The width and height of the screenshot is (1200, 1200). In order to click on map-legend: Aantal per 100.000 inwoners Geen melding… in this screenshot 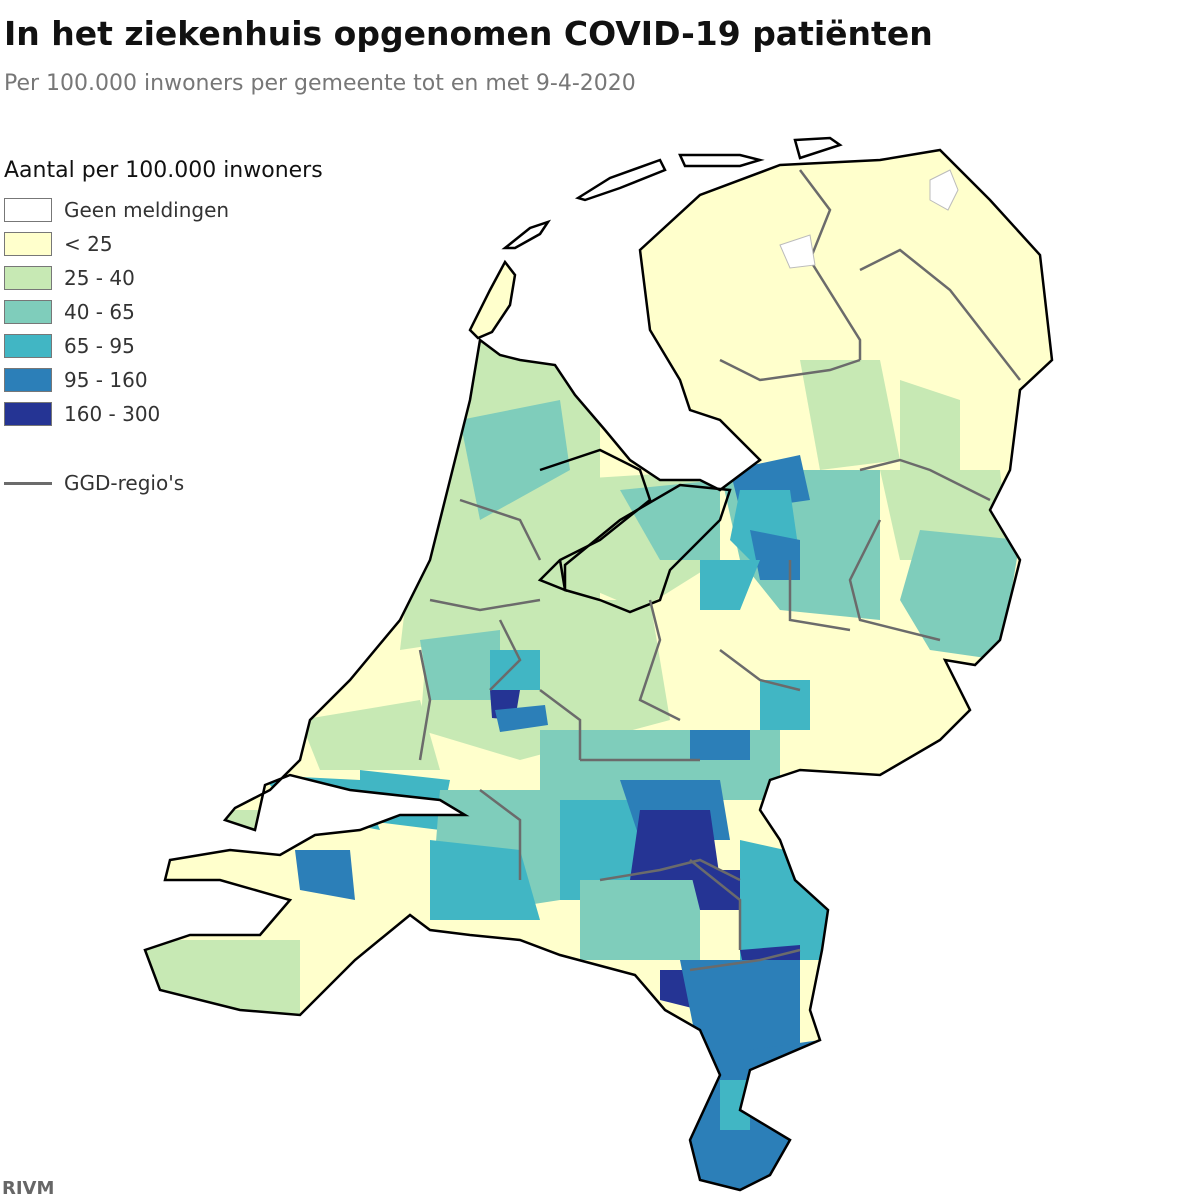, I will do `click(163, 326)`.